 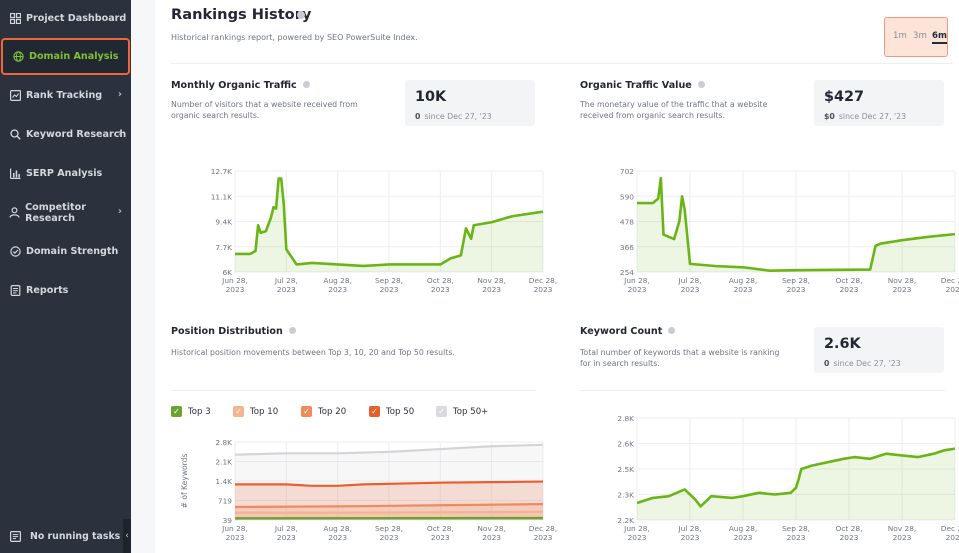 What do you see at coordinates (65, 18) in the screenshot?
I see `sidebar-item-project-dashboard: Project Dashboard` at bounding box center [65, 18].